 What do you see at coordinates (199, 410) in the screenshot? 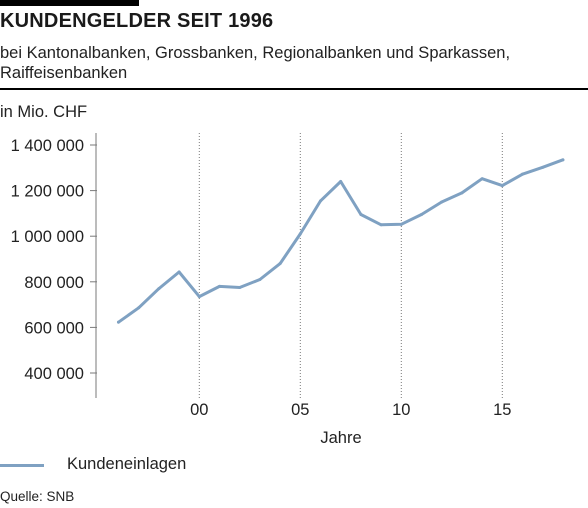
I see `x-tick-label: 00` at bounding box center [199, 410].